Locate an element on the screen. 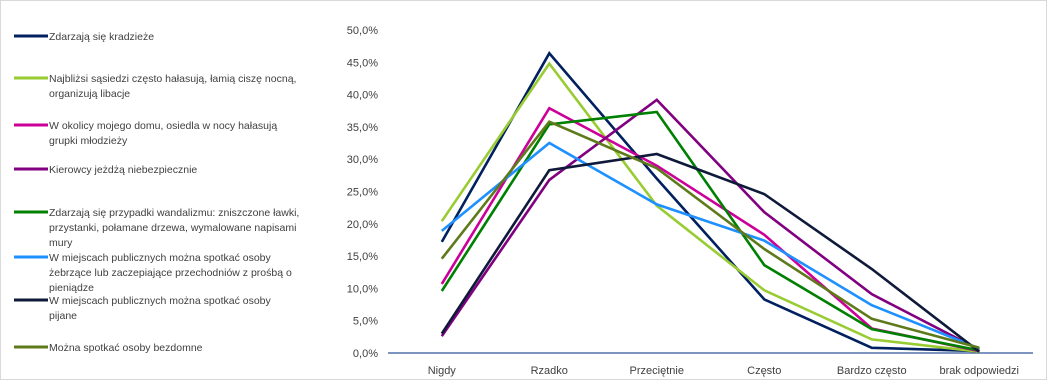 This screenshot has height=381, width=1048. legend-label: Można spotkać osoby bezdomne is located at coordinates (126, 348).